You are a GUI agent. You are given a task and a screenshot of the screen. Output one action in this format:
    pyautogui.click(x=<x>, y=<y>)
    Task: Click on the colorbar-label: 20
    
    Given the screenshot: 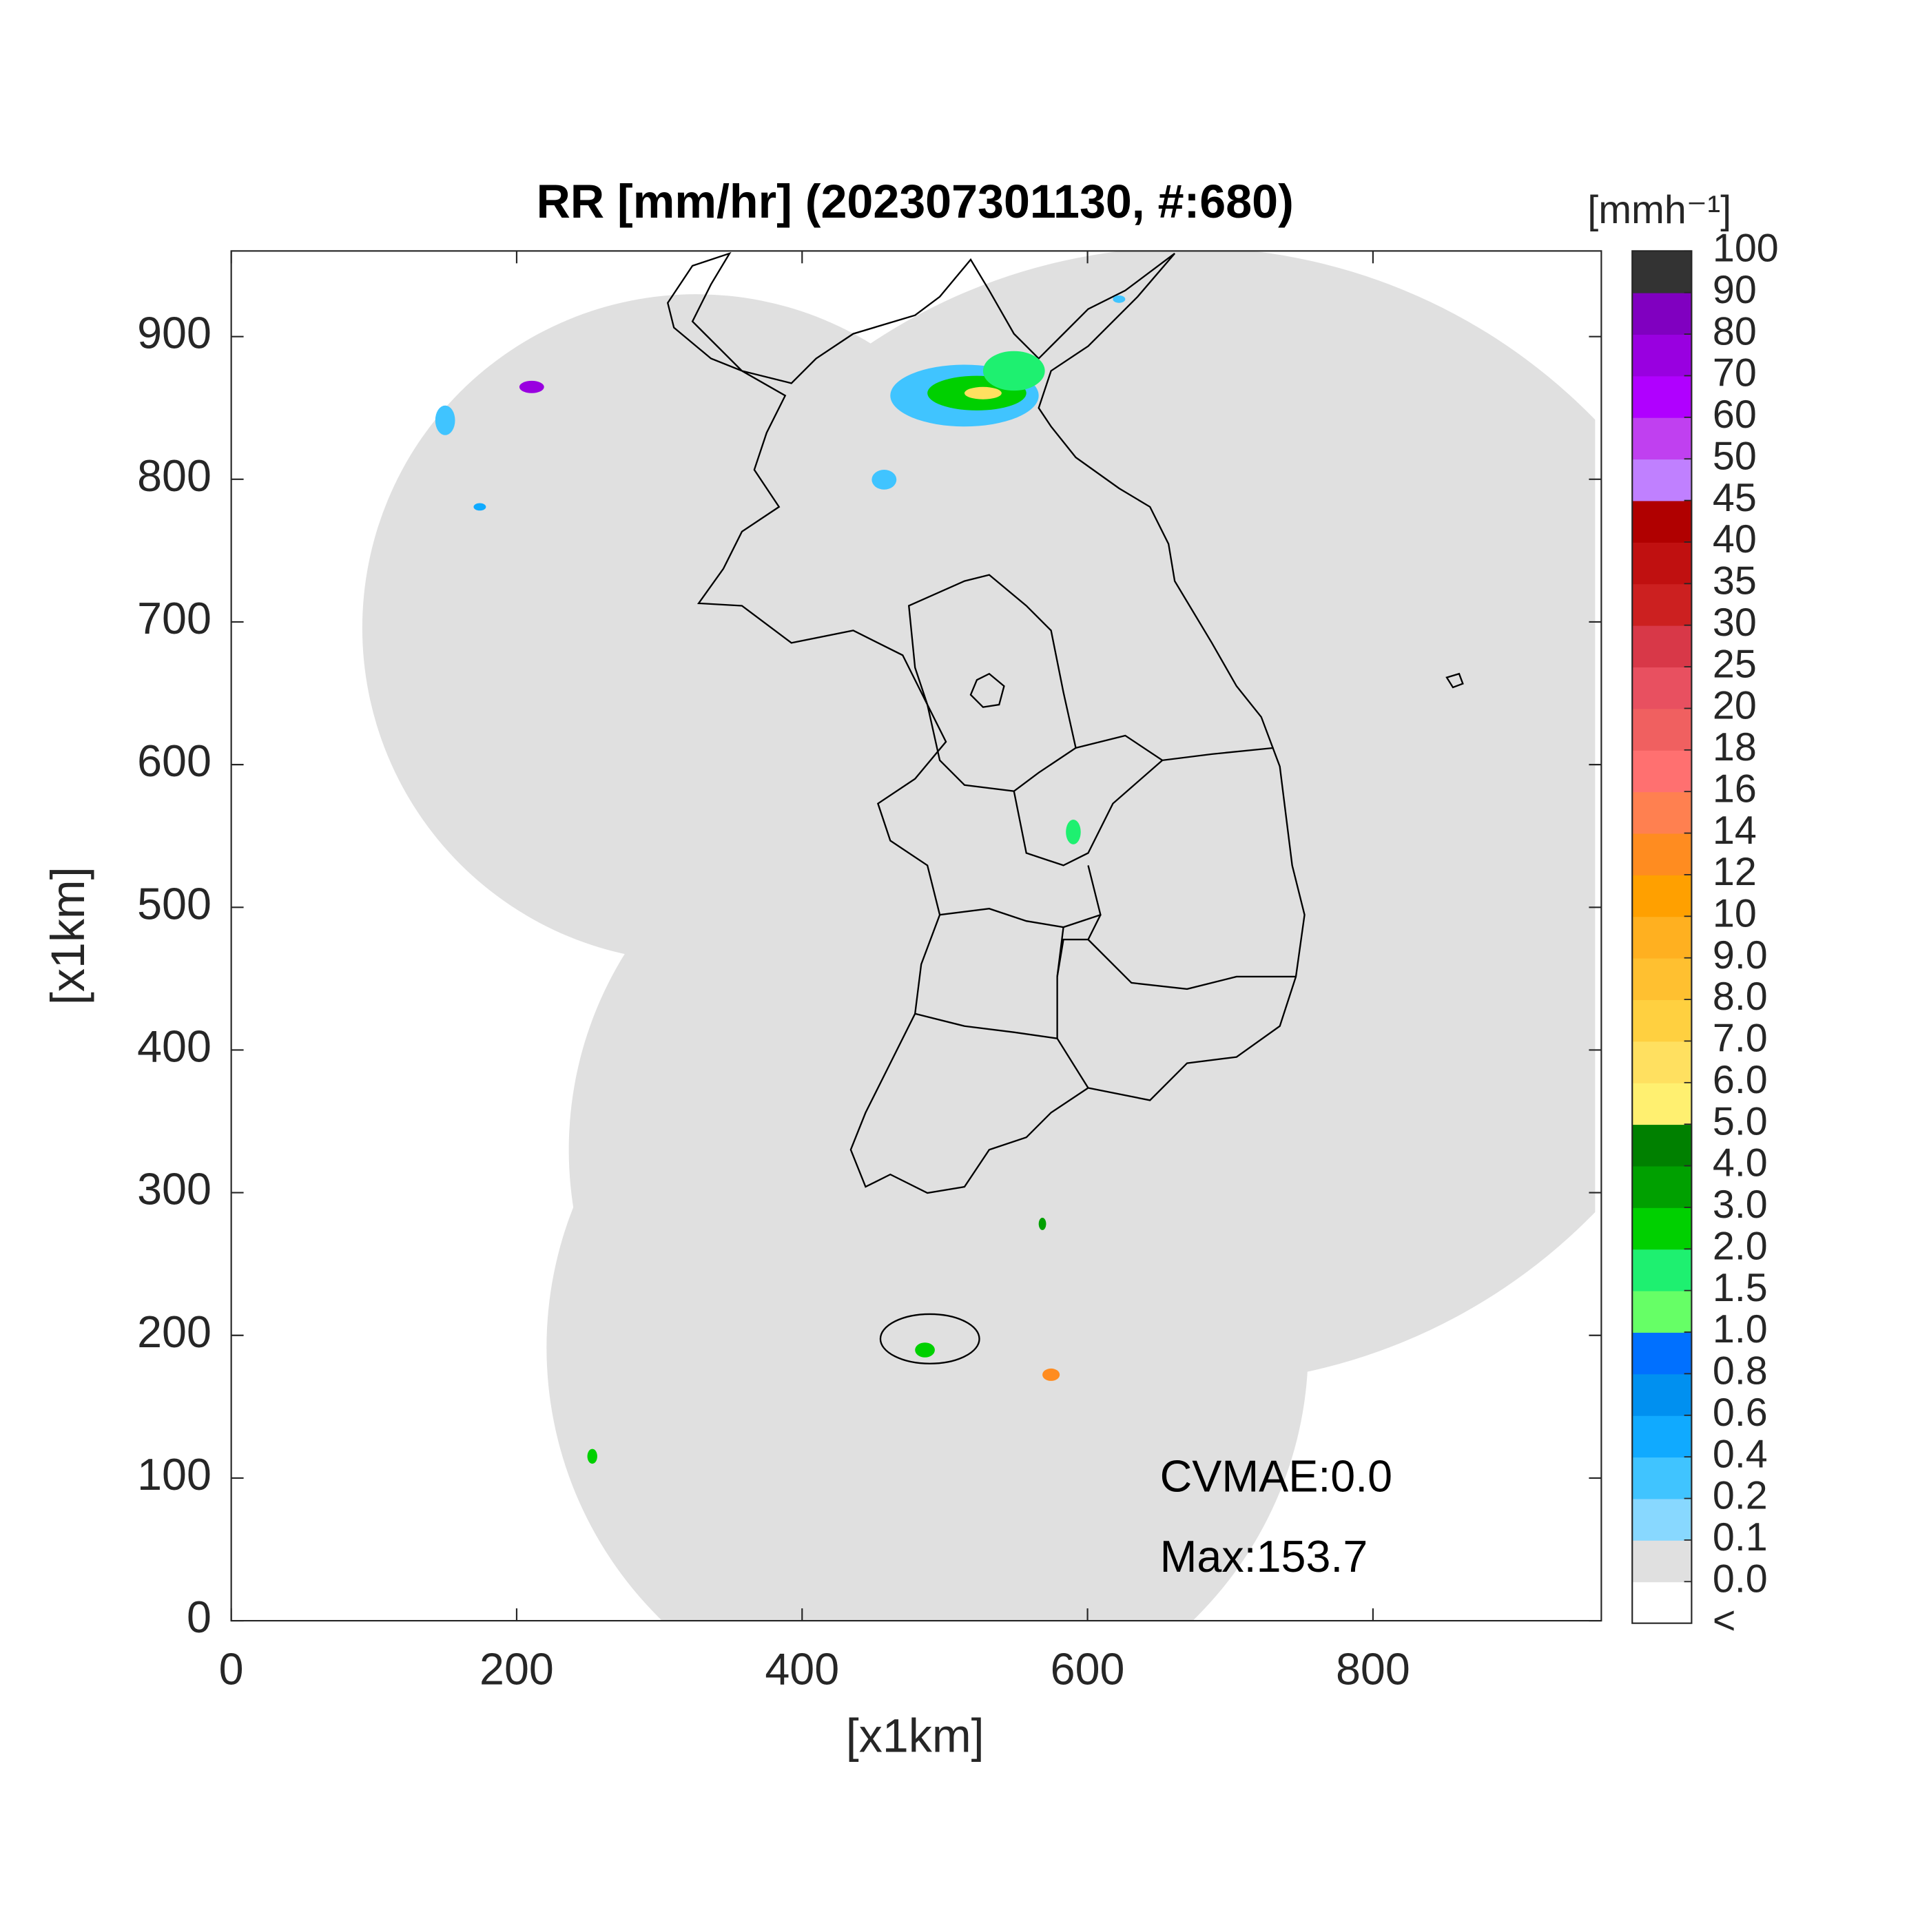 What is the action you would take?
    pyautogui.click(x=1735, y=706)
    